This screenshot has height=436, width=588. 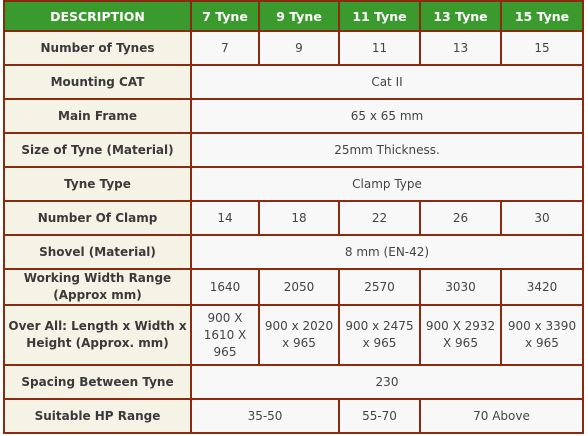 What do you see at coordinates (387, 184) in the screenshot?
I see `cell-value: Clamp Type` at bounding box center [387, 184].